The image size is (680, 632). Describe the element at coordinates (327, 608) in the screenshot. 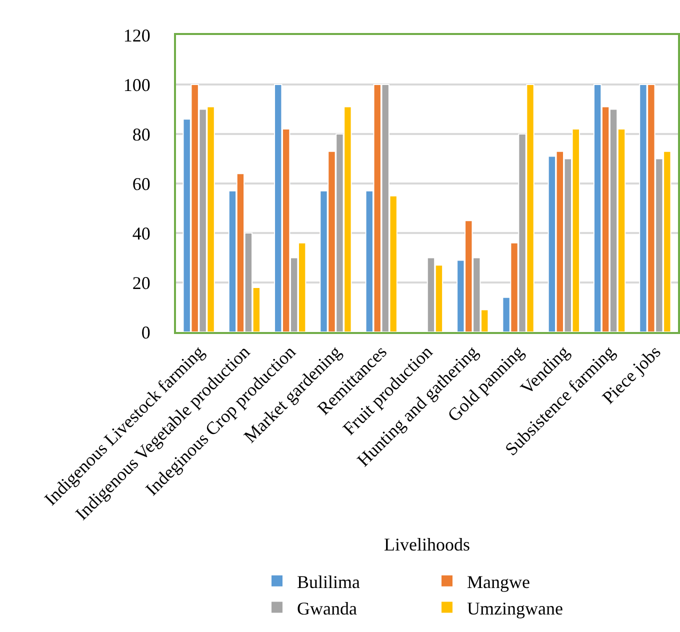

I see `legend-label: Gwanda` at that location.